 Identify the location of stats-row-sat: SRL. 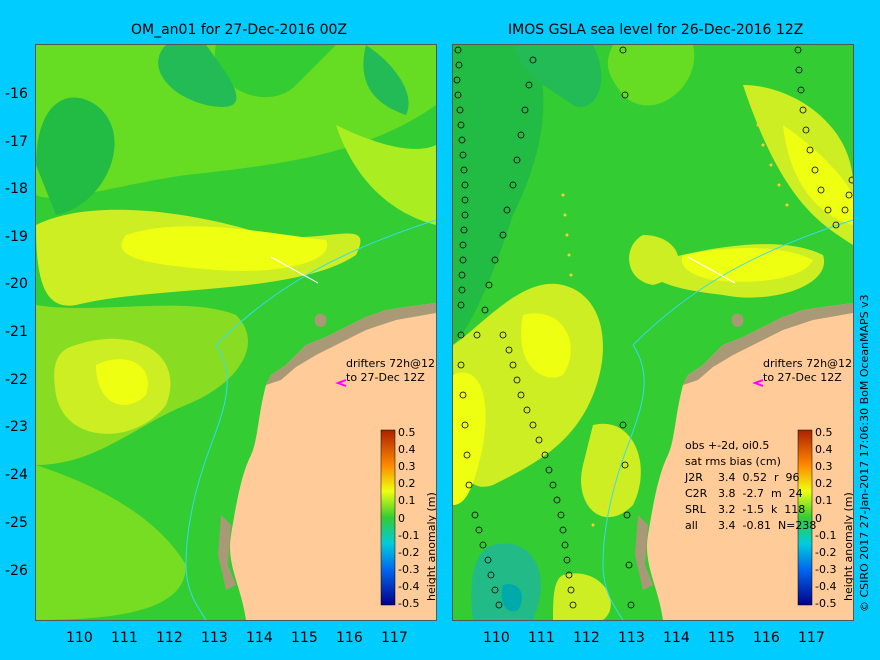
(695, 509).